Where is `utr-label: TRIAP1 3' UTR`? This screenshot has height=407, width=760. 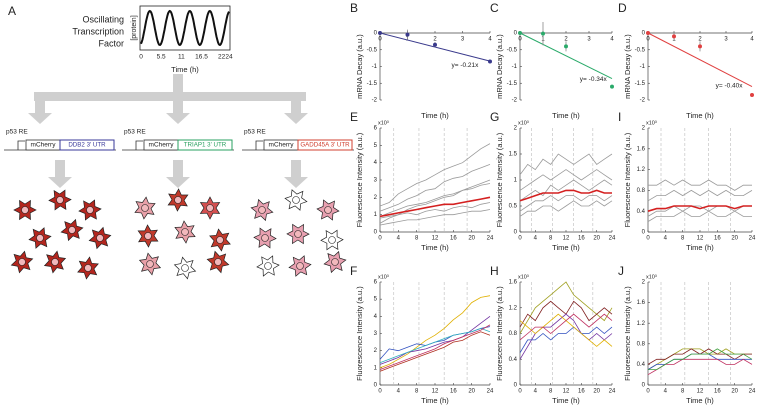
utr-label: TRIAP1 3' UTR is located at coordinates (205, 145).